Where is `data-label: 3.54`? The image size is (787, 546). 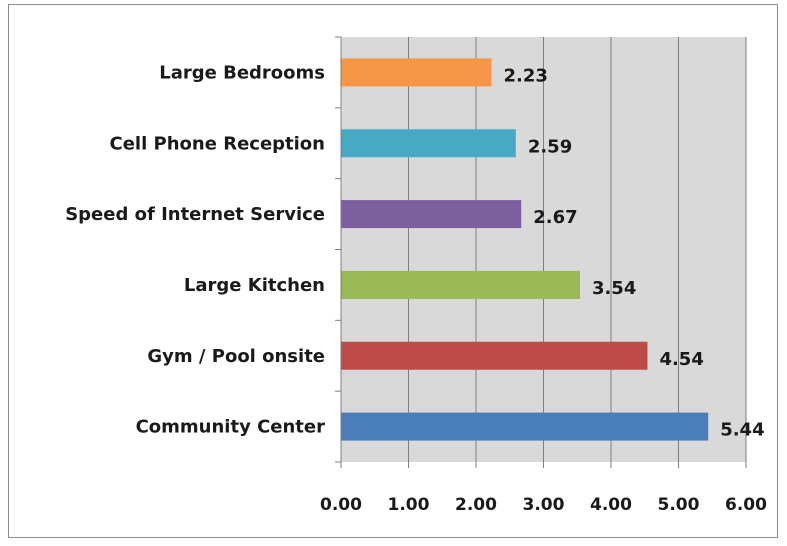 data-label: 3.54 is located at coordinates (614, 288).